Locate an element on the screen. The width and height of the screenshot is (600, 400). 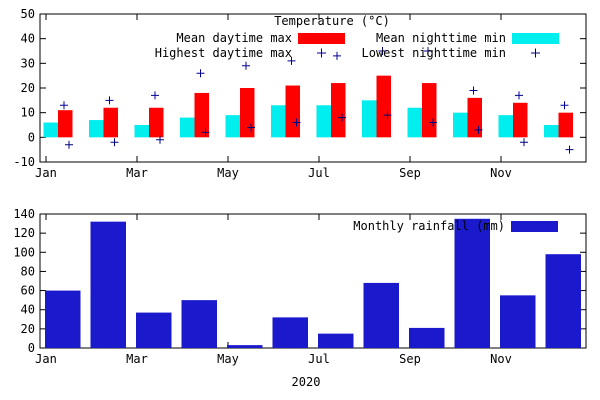
legend-label-lowest-nighttime-min: Lowest nighttime min is located at coordinates (434, 53).